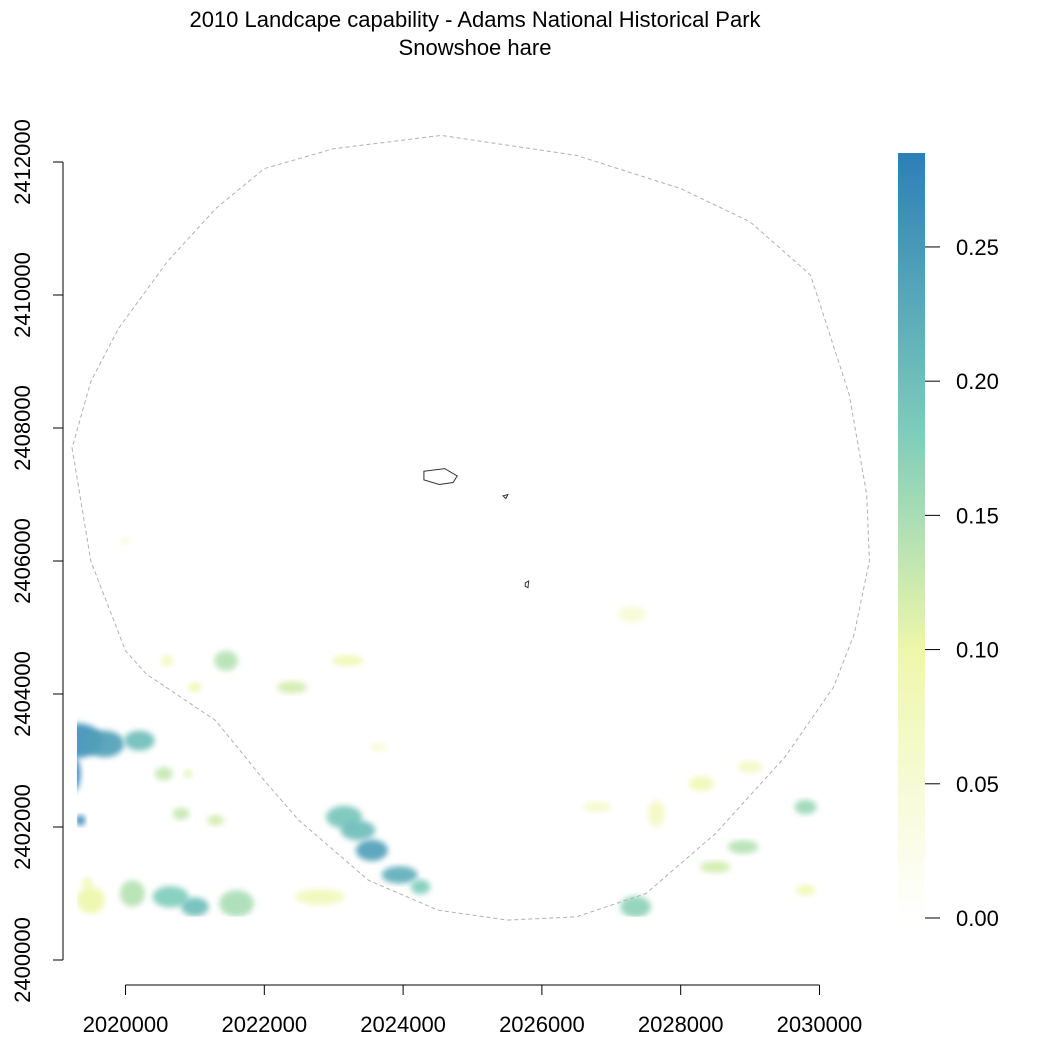 The height and width of the screenshot is (1050, 1050). Describe the element at coordinates (126, 1024) in the screenshot. I see `x-tick-label-0: 2020000` at that location.